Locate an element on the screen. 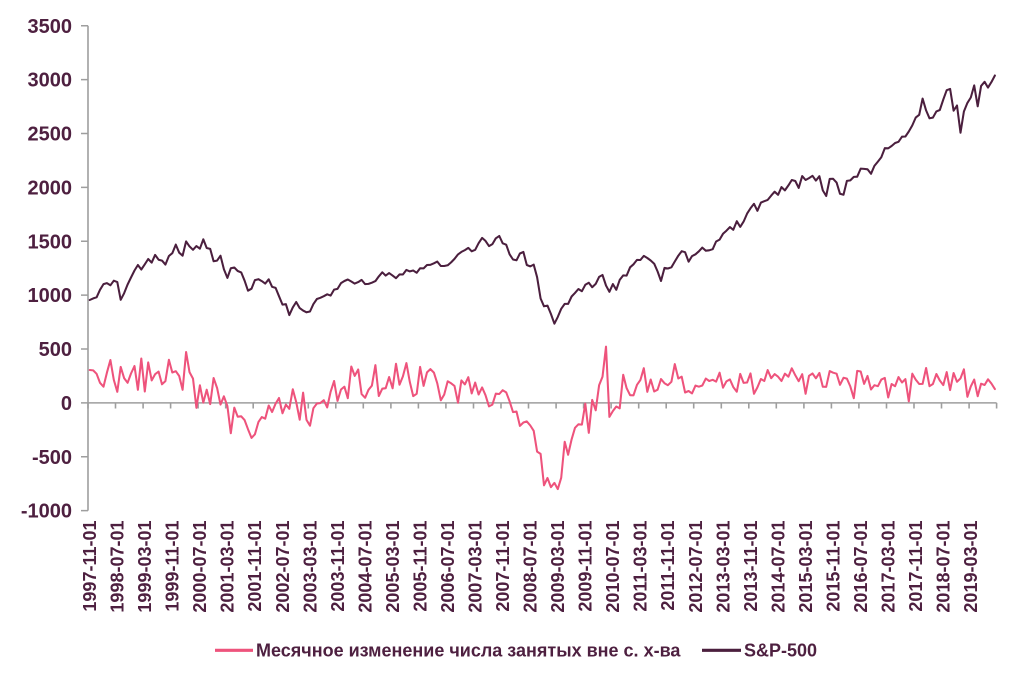 Image resolution: width=1024 pixels, height=678 pixels. svg-text: 2013-03-01 is located at coordinates (723, 567).